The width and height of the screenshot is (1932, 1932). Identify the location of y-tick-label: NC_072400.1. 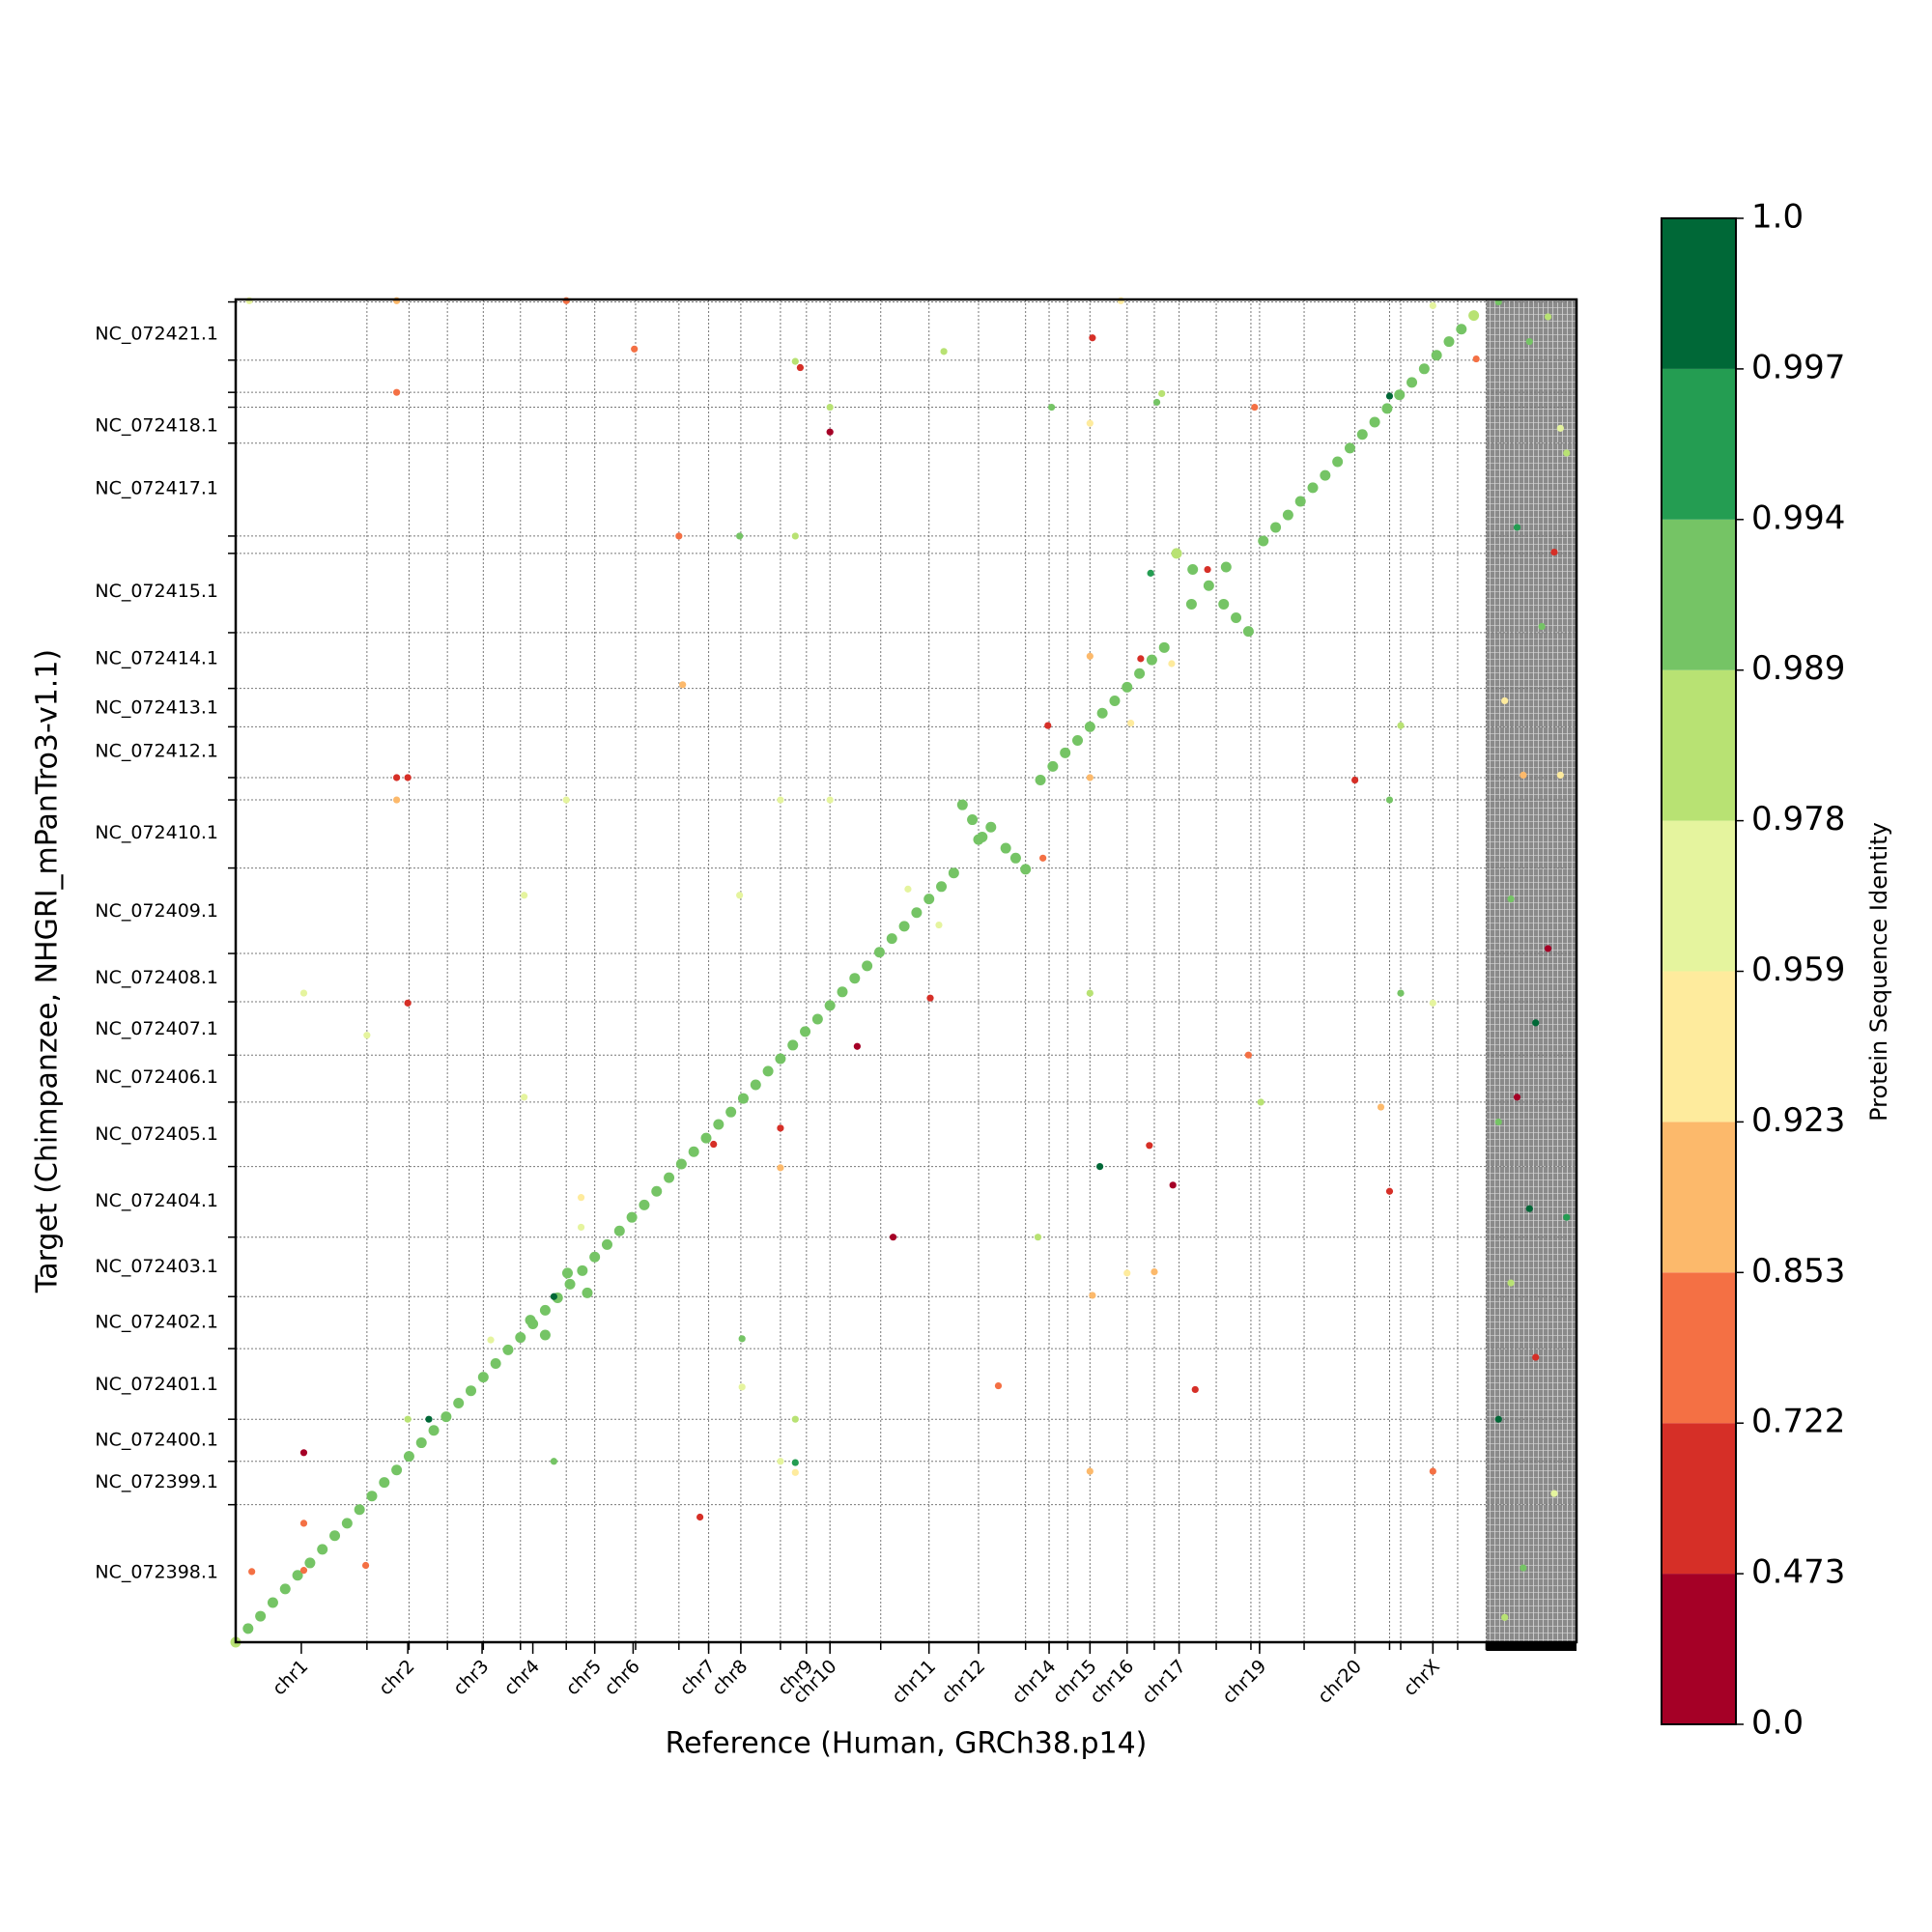
(156, 1439).